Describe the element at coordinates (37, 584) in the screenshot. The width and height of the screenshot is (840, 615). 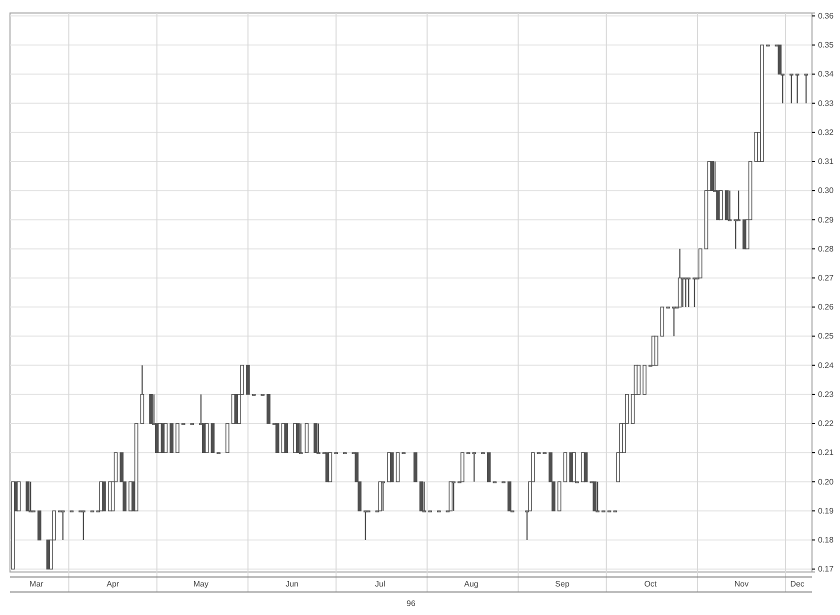
I see `x-tick-label: Mar` at that location.